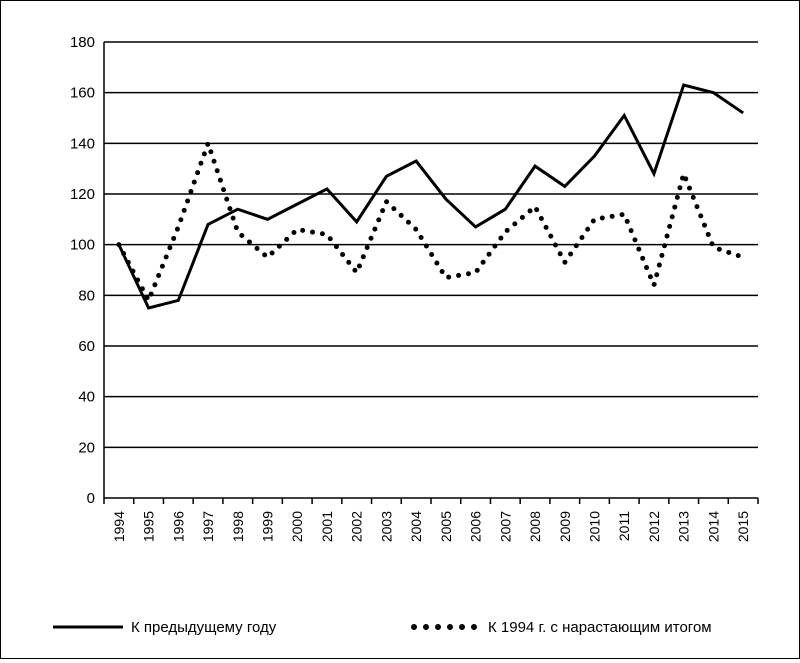 The width and height of the screenshot is (800, 663). What do you see at coordinates (684, 526) in the screenshot?
I see `x-tick-label: 2013` at bounding box center [684, 526].